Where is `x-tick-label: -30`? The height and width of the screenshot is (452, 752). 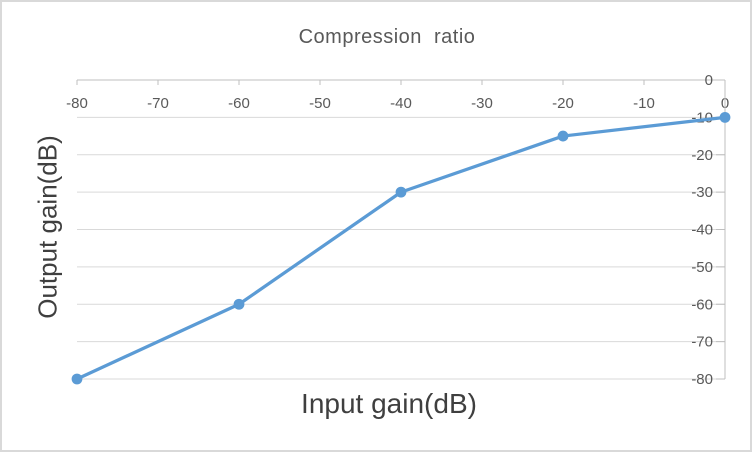
x-tick-label: -30 is located at coordinates (482, 103).